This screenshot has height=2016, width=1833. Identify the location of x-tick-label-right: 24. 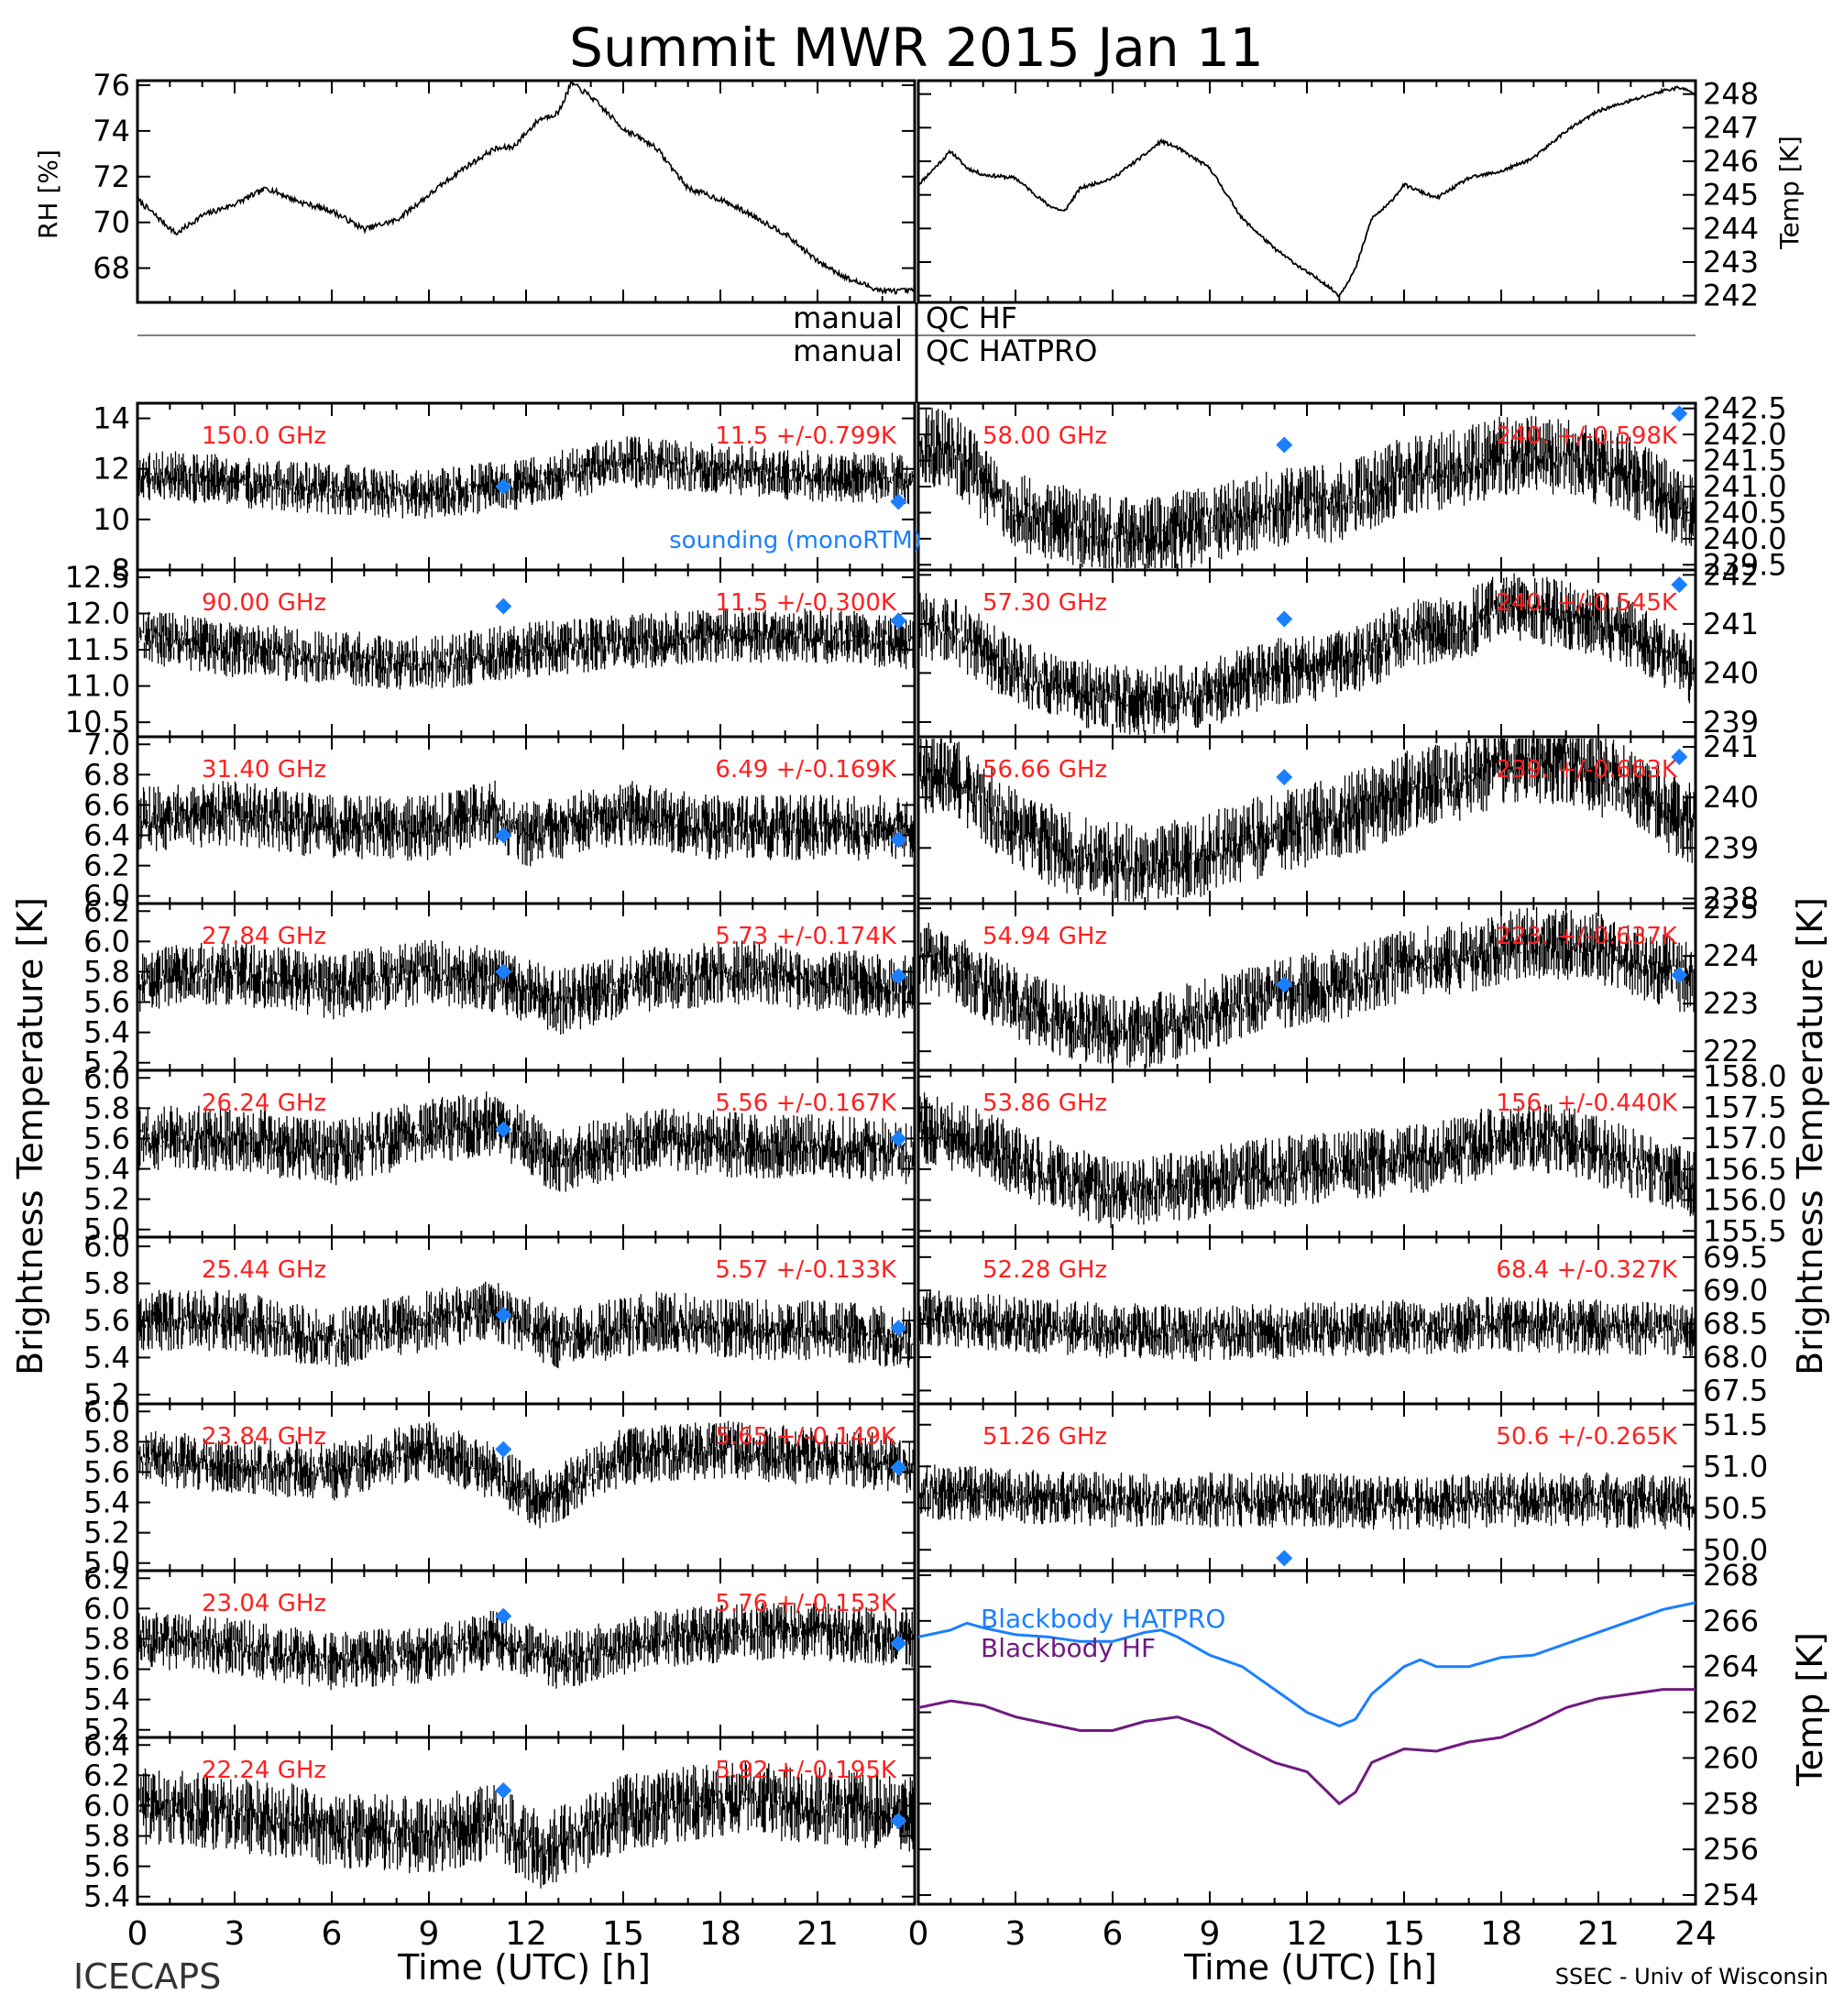
(1695, 1934).